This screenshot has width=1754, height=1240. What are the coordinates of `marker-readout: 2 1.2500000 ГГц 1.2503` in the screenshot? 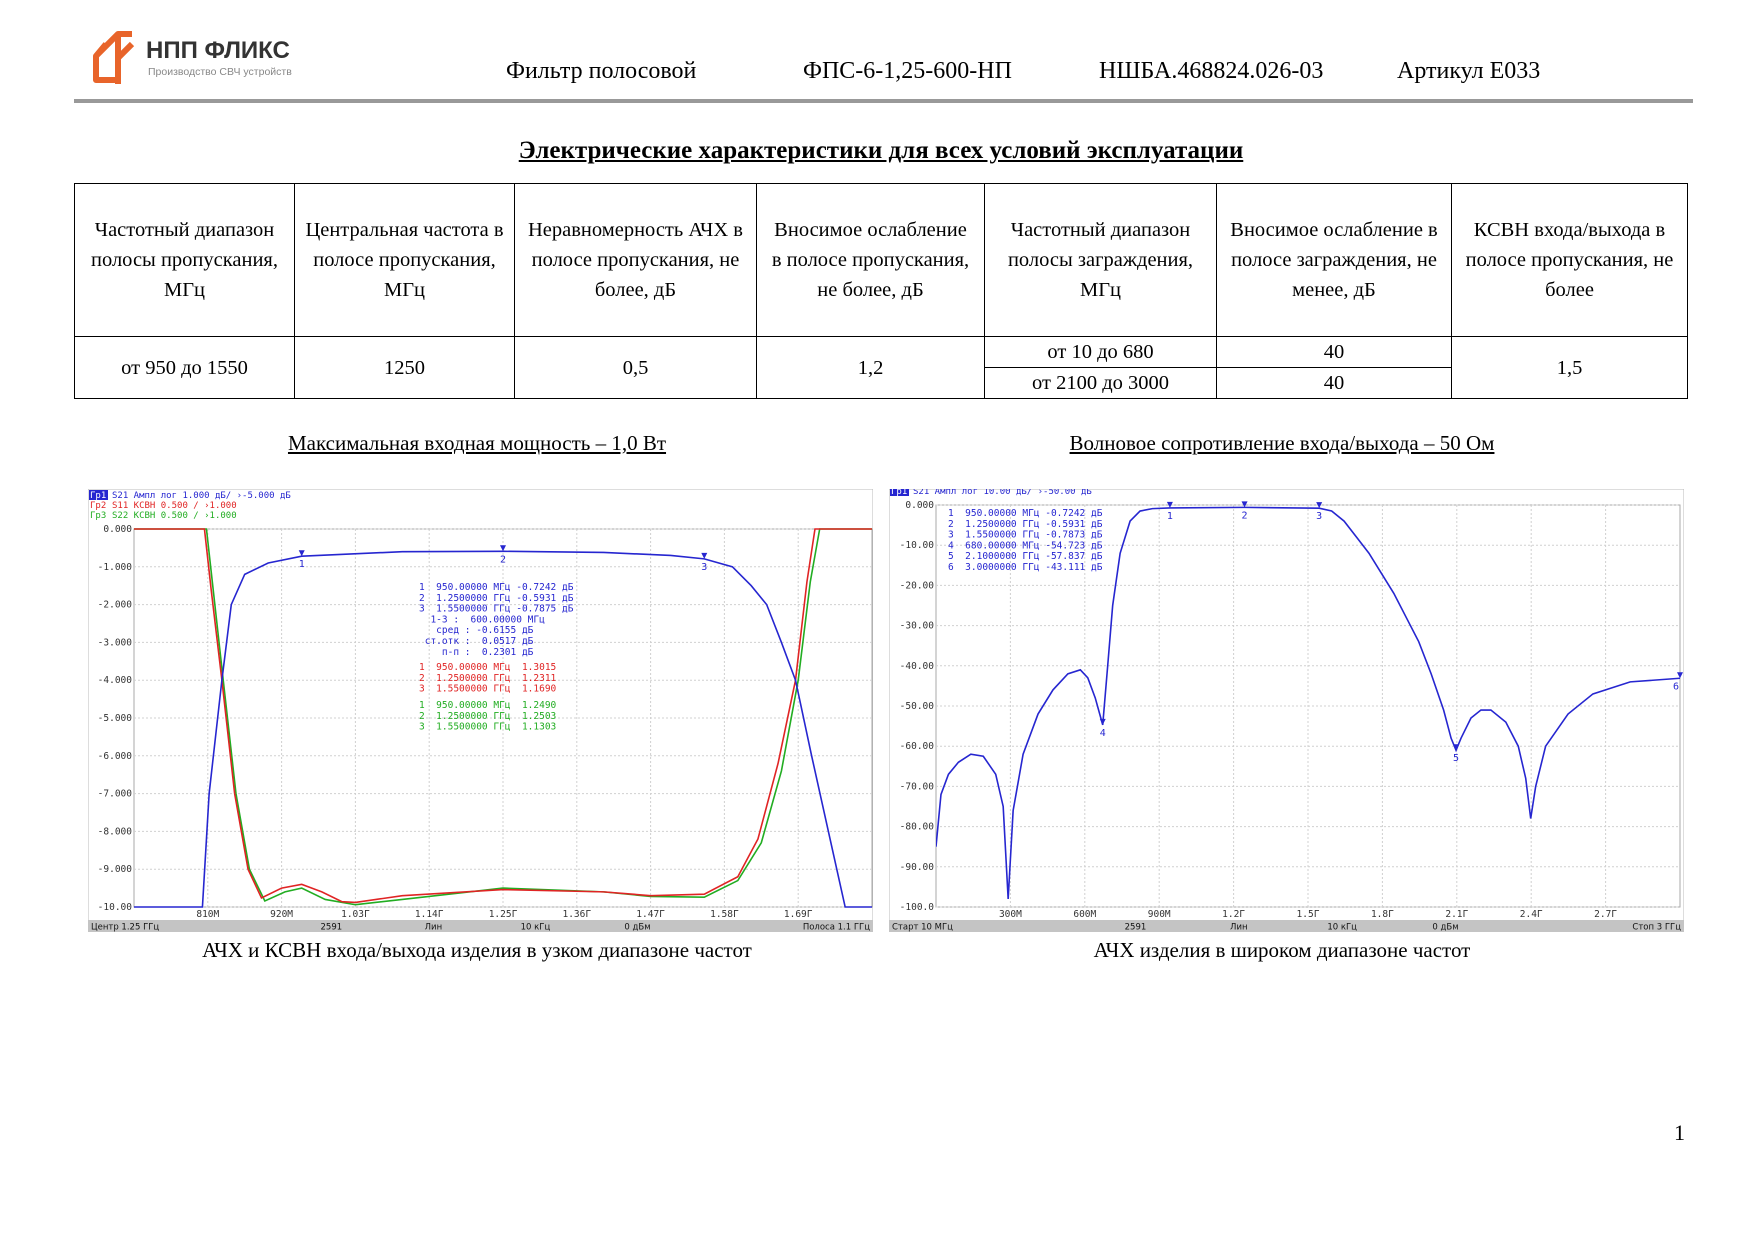 It's located at (487, 716).